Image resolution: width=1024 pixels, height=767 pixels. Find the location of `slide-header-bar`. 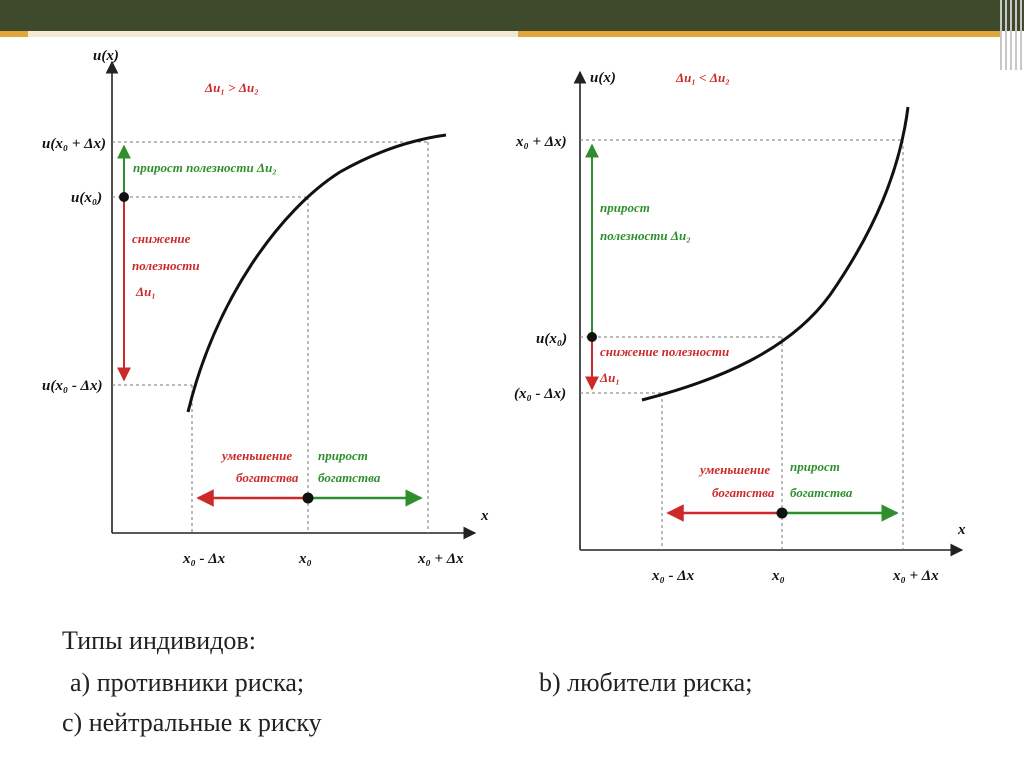

slide-header-bar is located at coordinates (512, 18).